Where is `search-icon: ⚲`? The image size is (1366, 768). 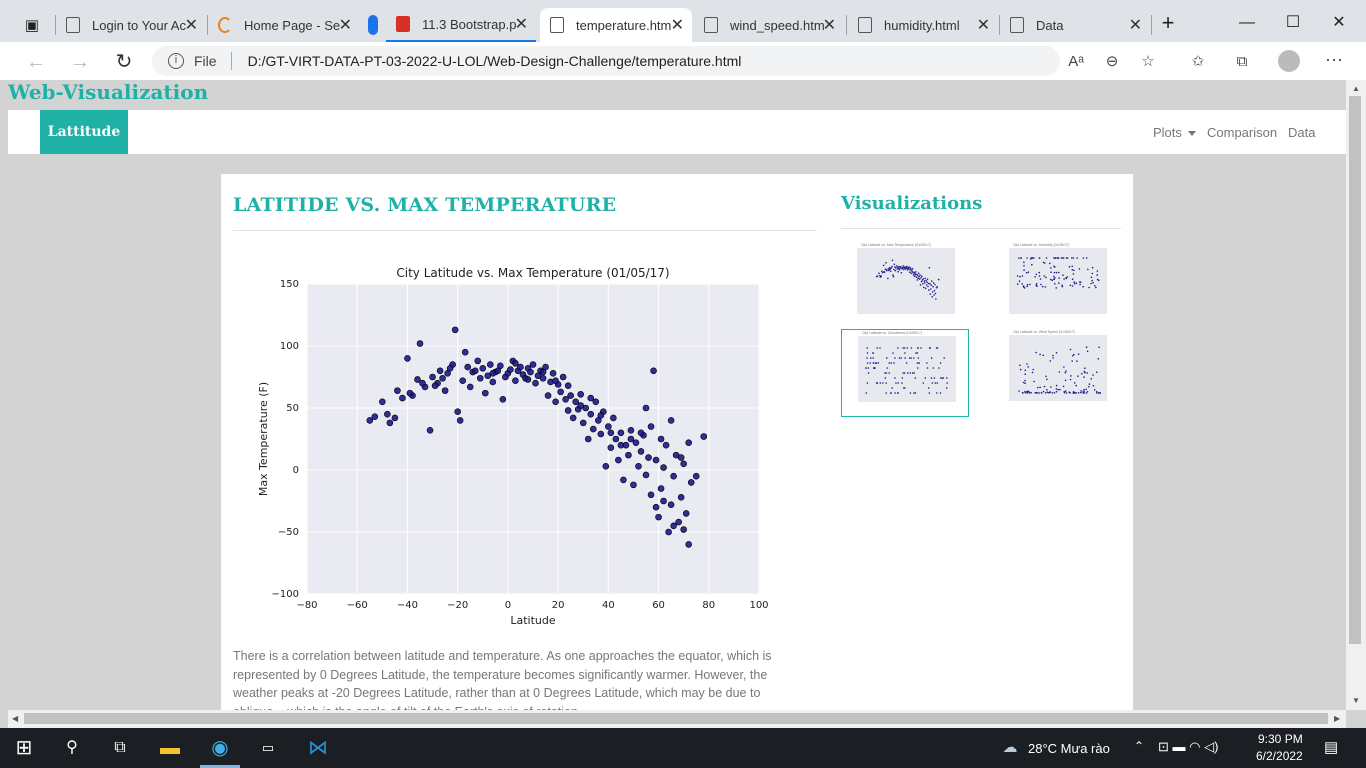
search-icon: ⚲ is located at coordinates (72, 747).